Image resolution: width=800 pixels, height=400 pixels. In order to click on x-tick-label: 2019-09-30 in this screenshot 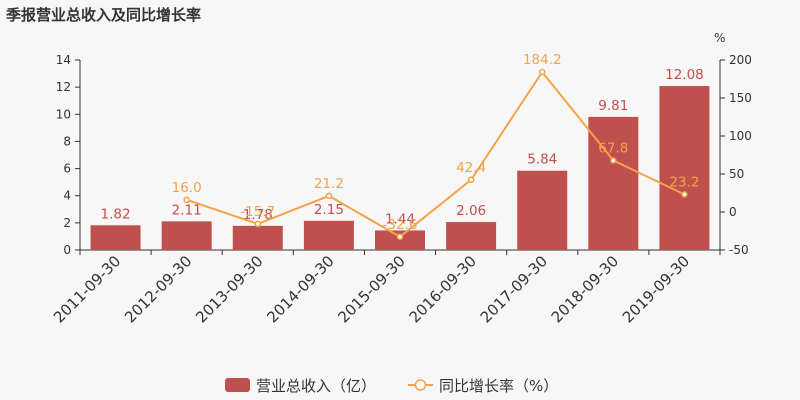, I will do `click(656, 289)`.